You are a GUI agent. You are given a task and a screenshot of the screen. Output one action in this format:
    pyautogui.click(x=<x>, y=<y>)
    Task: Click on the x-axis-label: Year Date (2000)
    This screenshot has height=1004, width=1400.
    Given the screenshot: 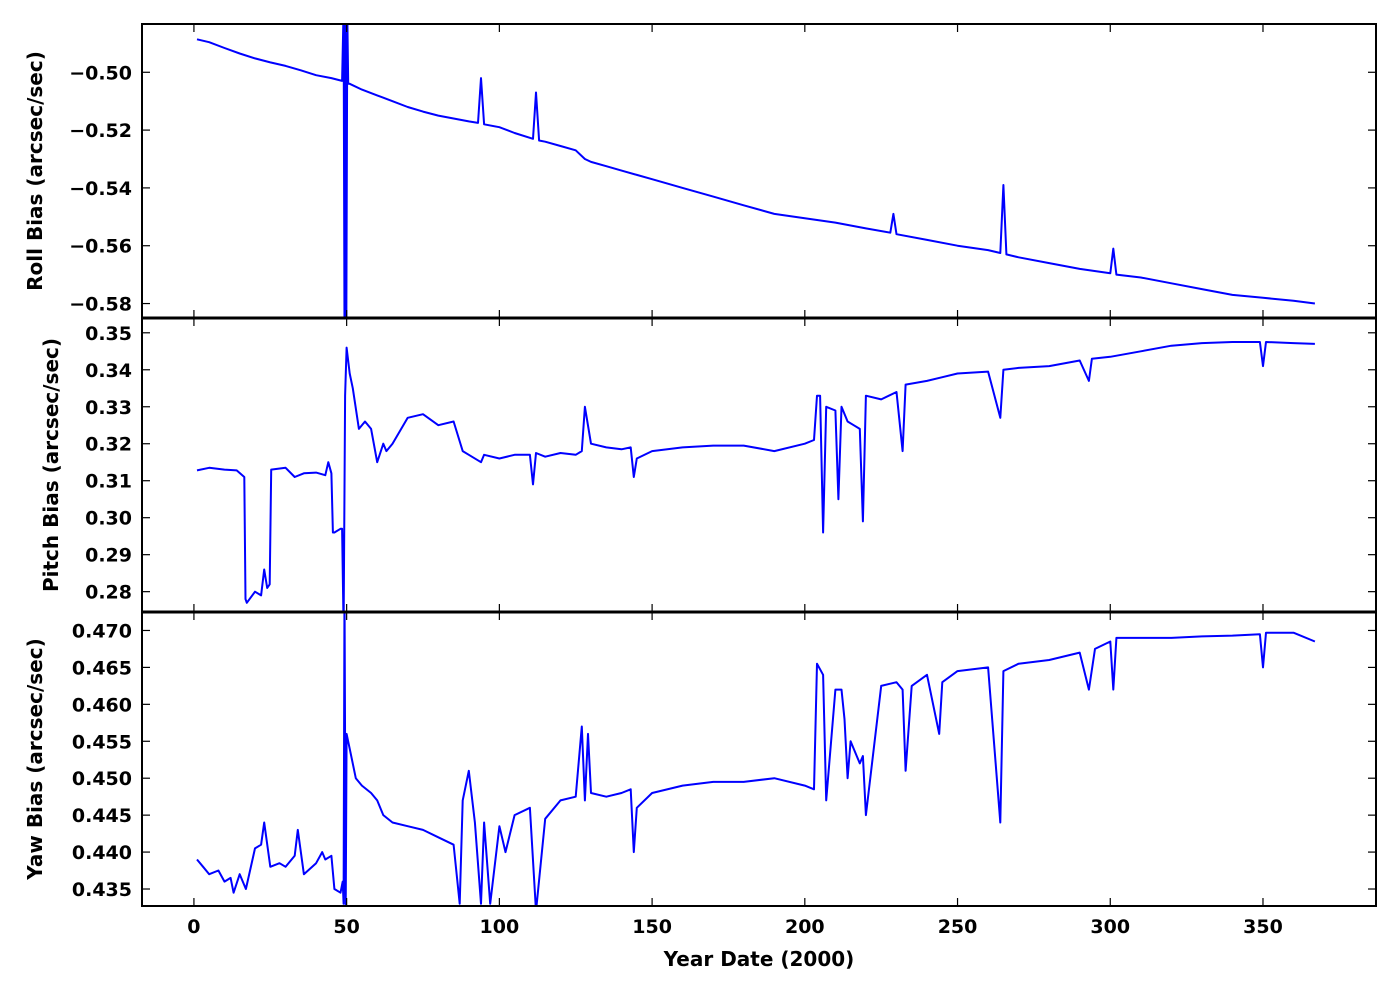 What is the action you would take?
    pyautogui.click(x=759, y=959)
    